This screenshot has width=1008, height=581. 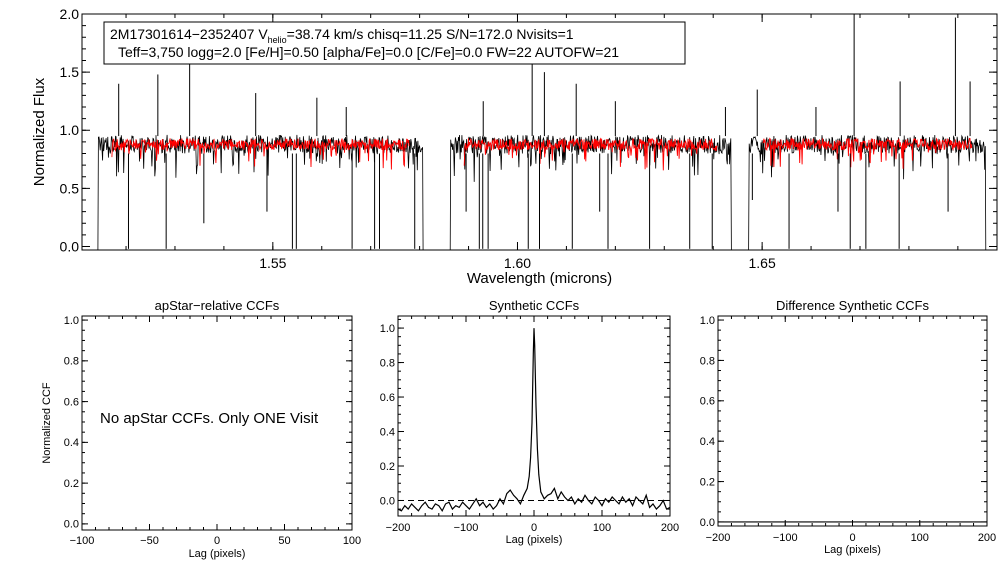 I want to click on difference-ytick-label: 1.0, so click(x=707, y=321).